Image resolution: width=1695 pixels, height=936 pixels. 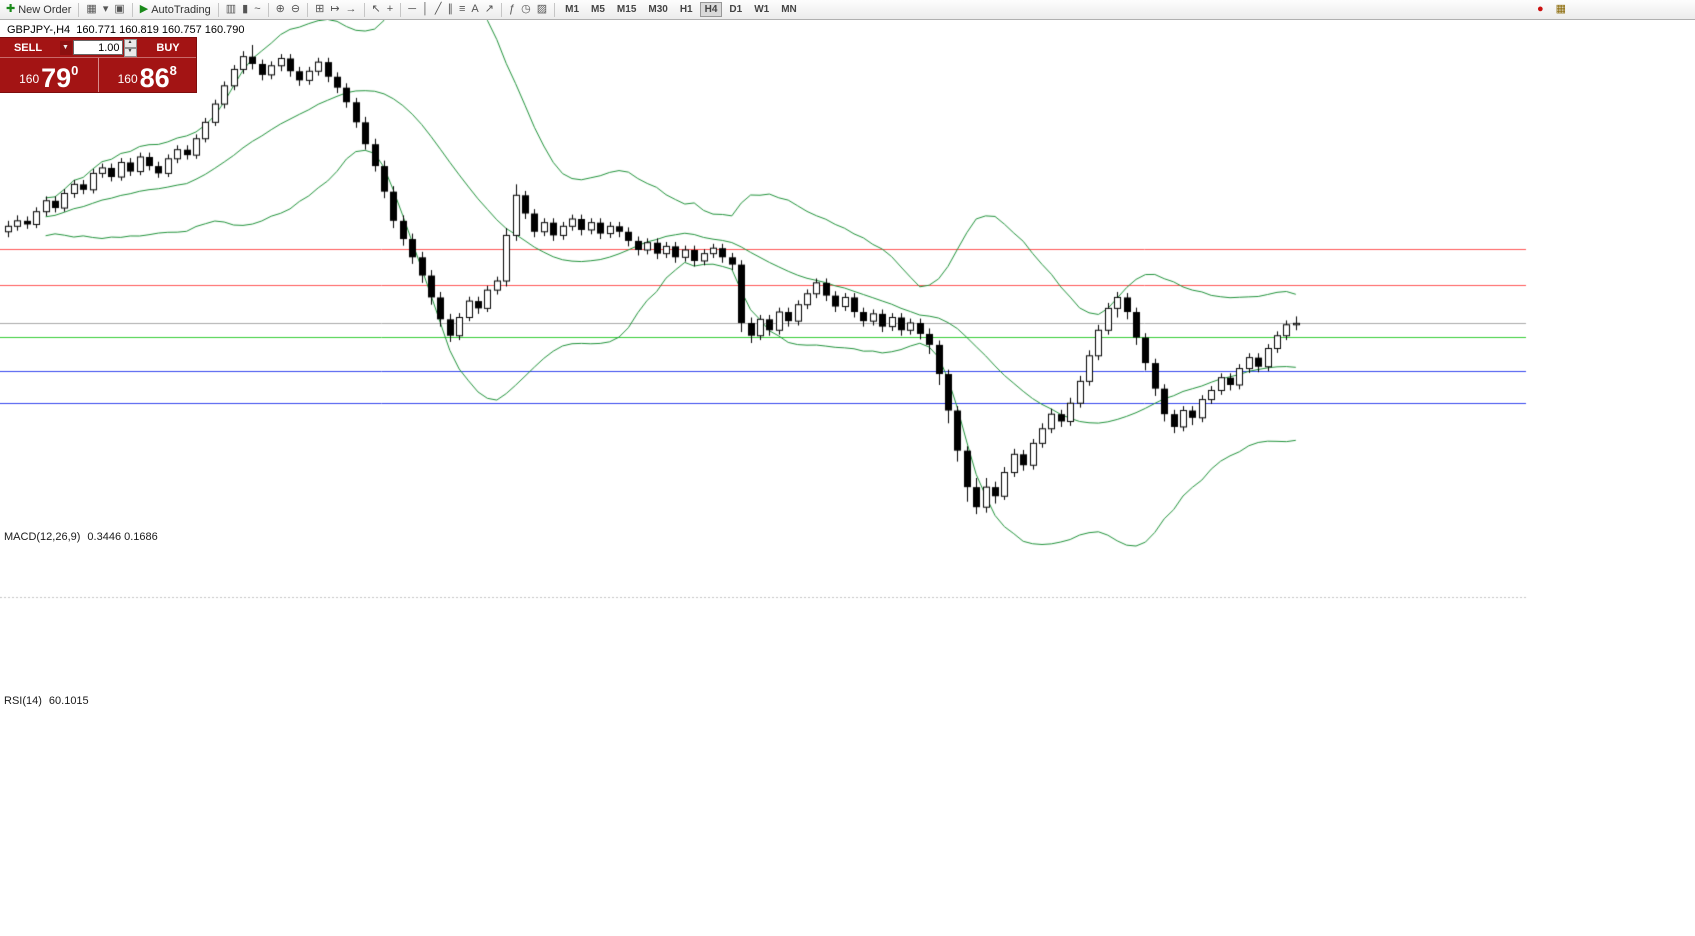 I want to click on buy-price-sup: 8, so click(x=173, y=70).